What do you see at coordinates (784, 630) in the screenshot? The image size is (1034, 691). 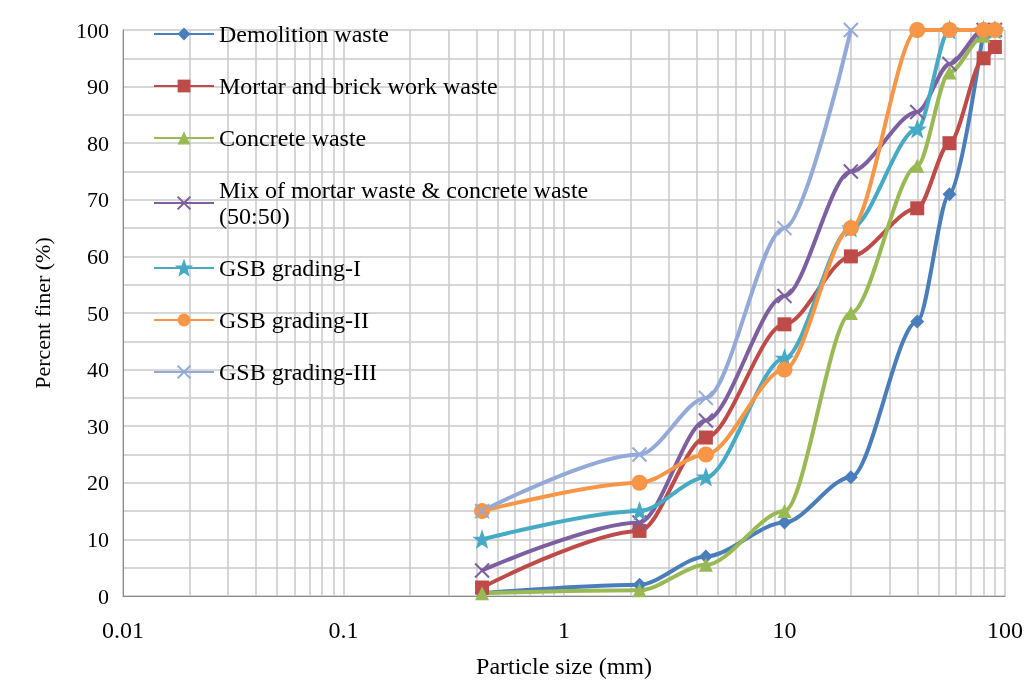 I see `x-tick-label: 10` at bounding box center [784, 630].